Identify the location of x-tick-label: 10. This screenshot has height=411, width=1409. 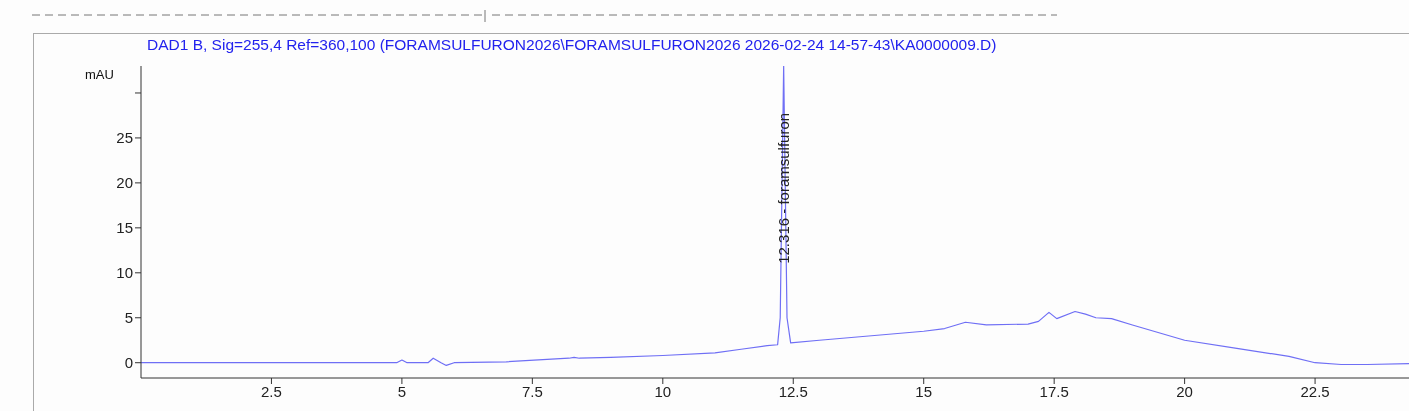
(663, 391).